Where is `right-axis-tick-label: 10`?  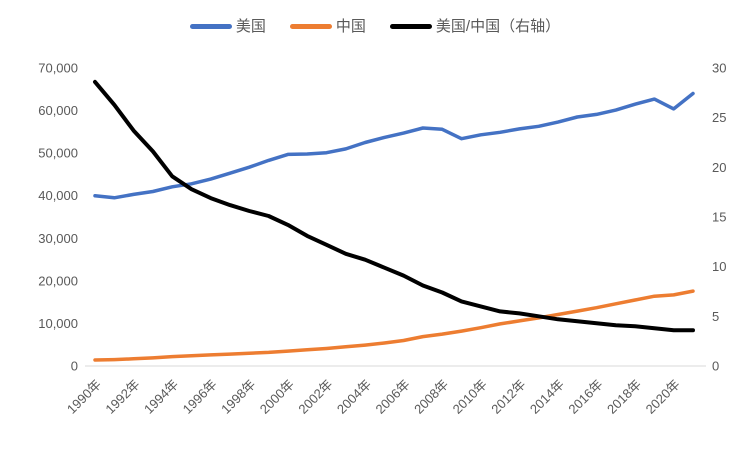 right-axis-tick-label: 10 is located at coordinates (719, 266).